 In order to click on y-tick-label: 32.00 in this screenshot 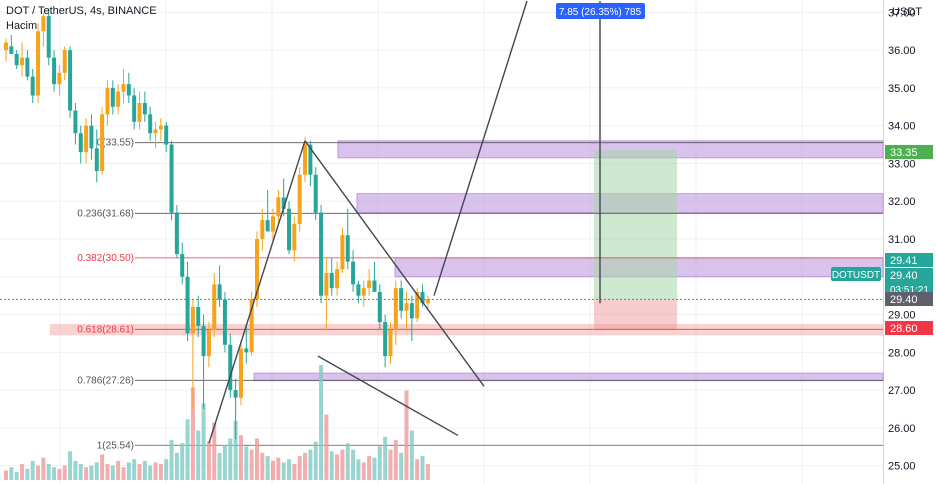, I will do `click(902, 202)`.